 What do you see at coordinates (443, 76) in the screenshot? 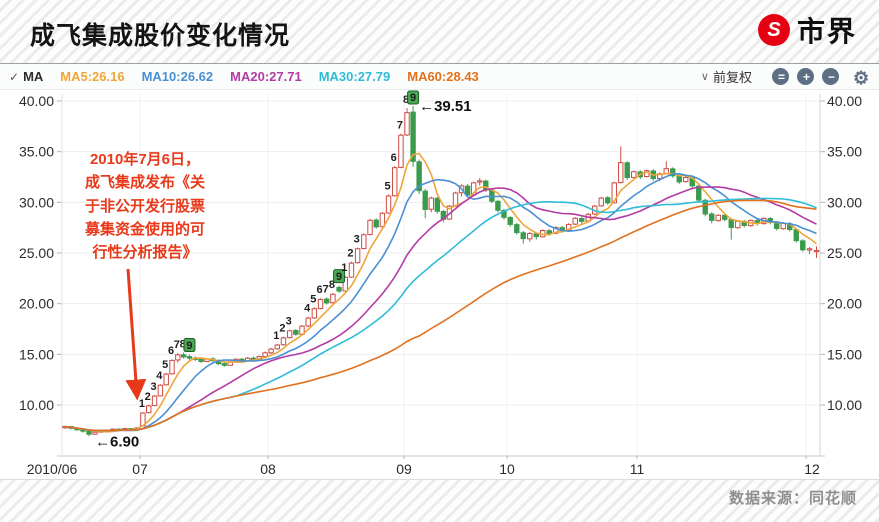
I see `ma-legend-item-ma60: MA60:28.43` at bounding box center [443, 76].